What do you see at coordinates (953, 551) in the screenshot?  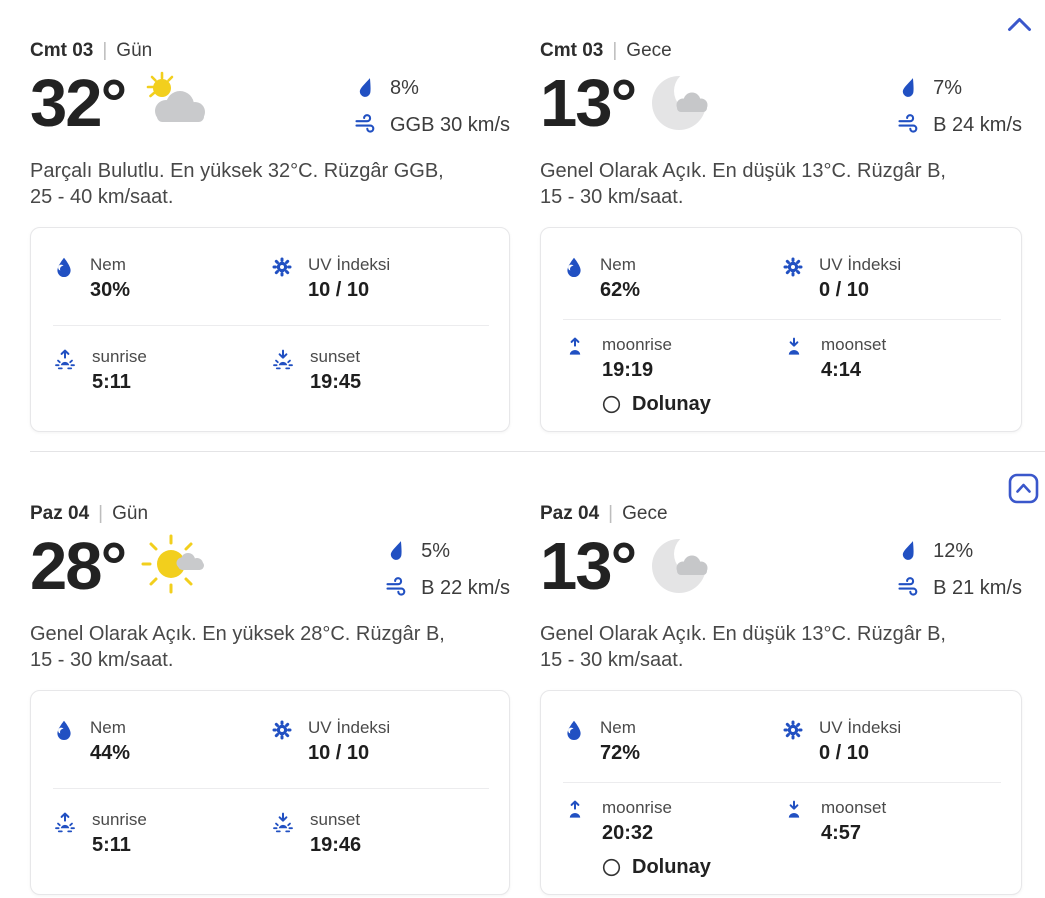 I see `precipitation-value: 12%` at bounding box center [953, 551].